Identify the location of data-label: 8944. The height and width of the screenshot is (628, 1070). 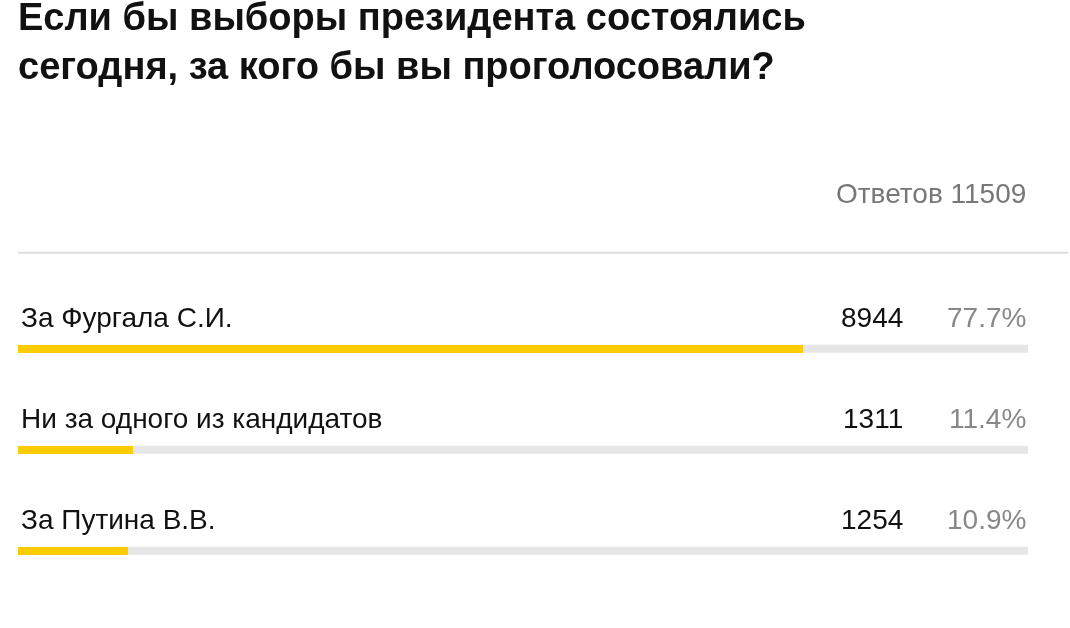
(872, 317).